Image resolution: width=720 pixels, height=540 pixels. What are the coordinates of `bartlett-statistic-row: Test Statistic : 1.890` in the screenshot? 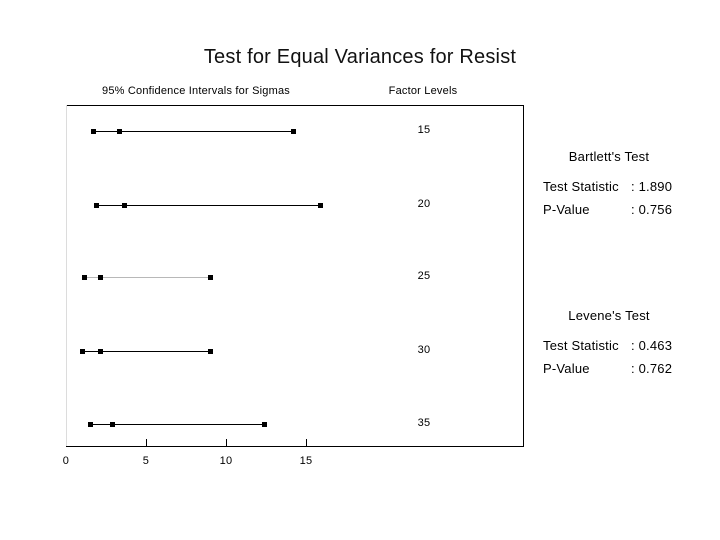 It's located at (622, 186).